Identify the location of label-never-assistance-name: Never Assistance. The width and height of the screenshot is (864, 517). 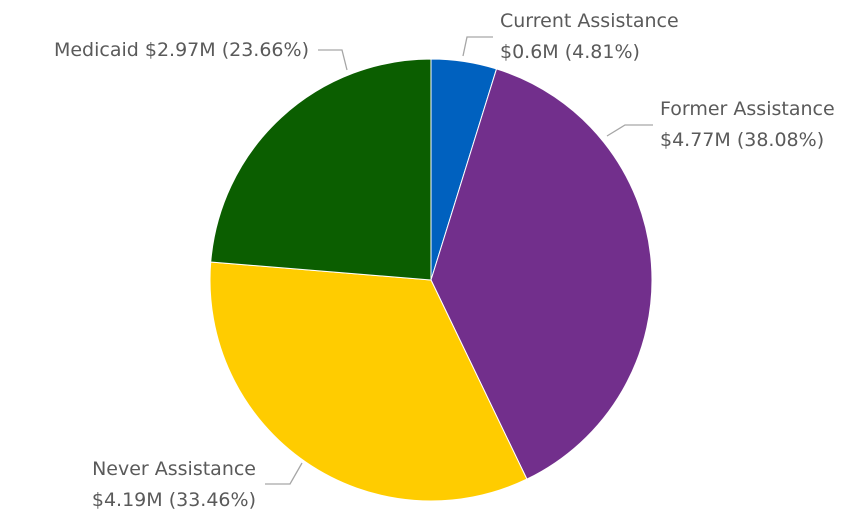
(174, 469).